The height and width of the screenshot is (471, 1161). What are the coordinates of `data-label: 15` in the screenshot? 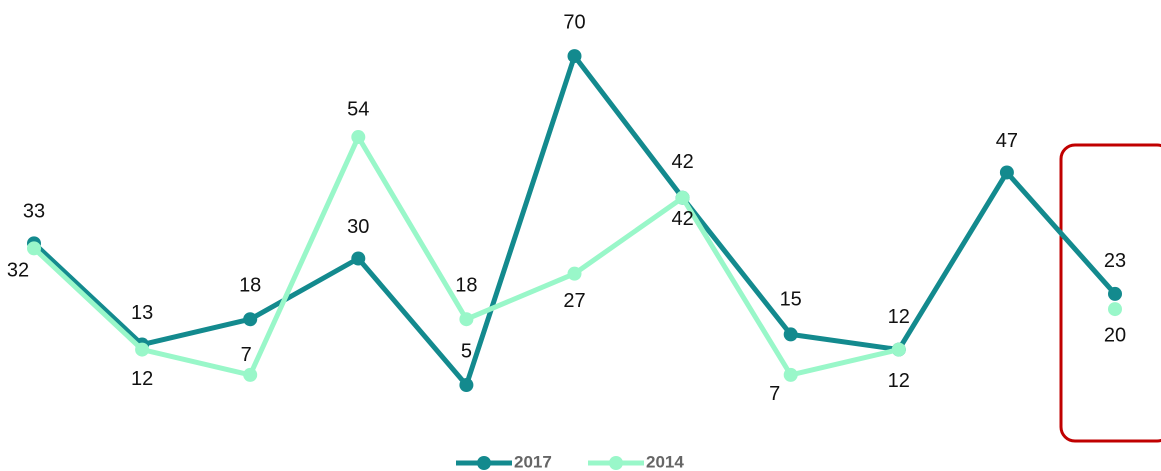 It's located at (791, 300).